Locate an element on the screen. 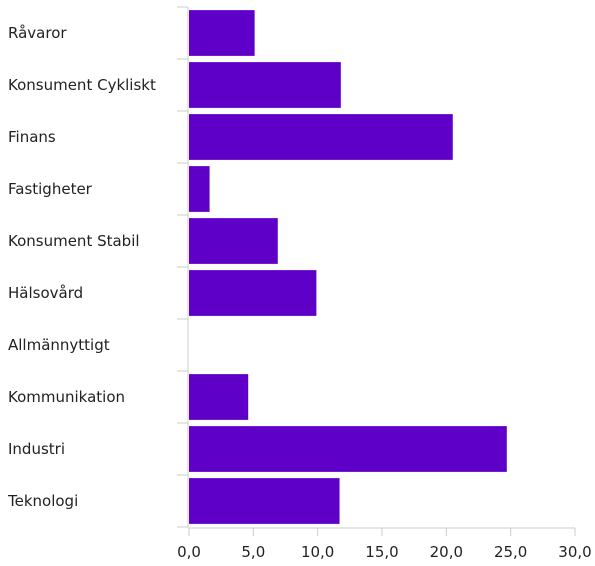  category-label: Teknologi is located at coordinates (42, 501).